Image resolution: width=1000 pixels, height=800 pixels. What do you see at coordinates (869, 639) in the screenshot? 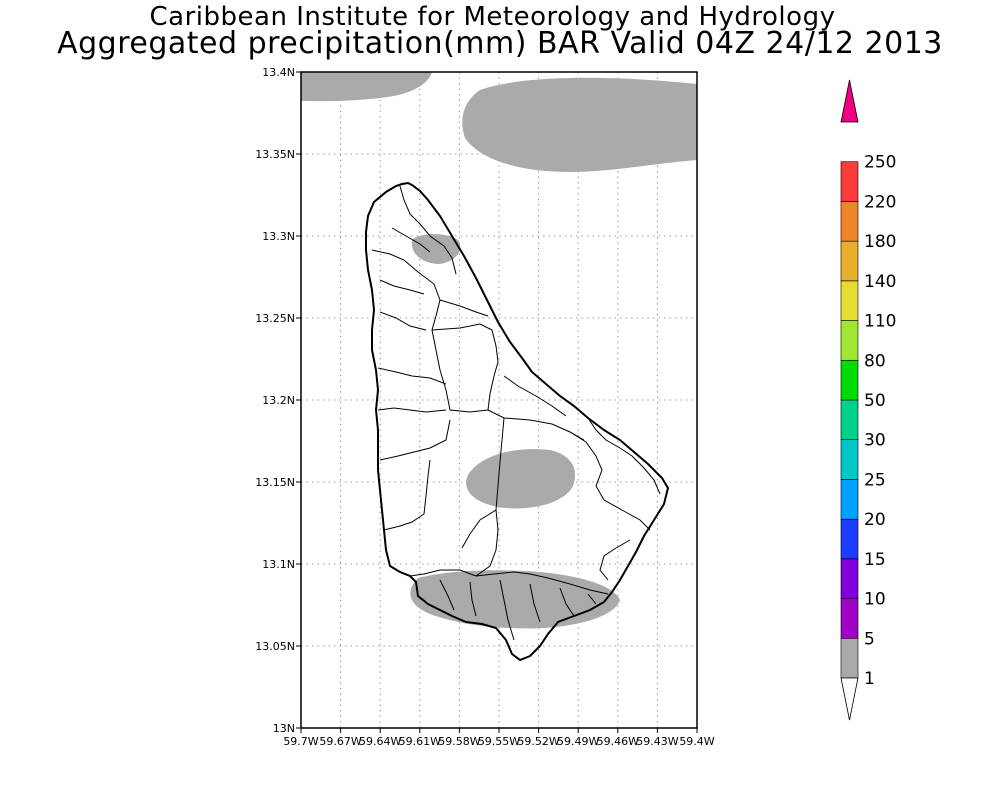
I see `colorbar-tick-label: 5` at bounding box center [869, 639].